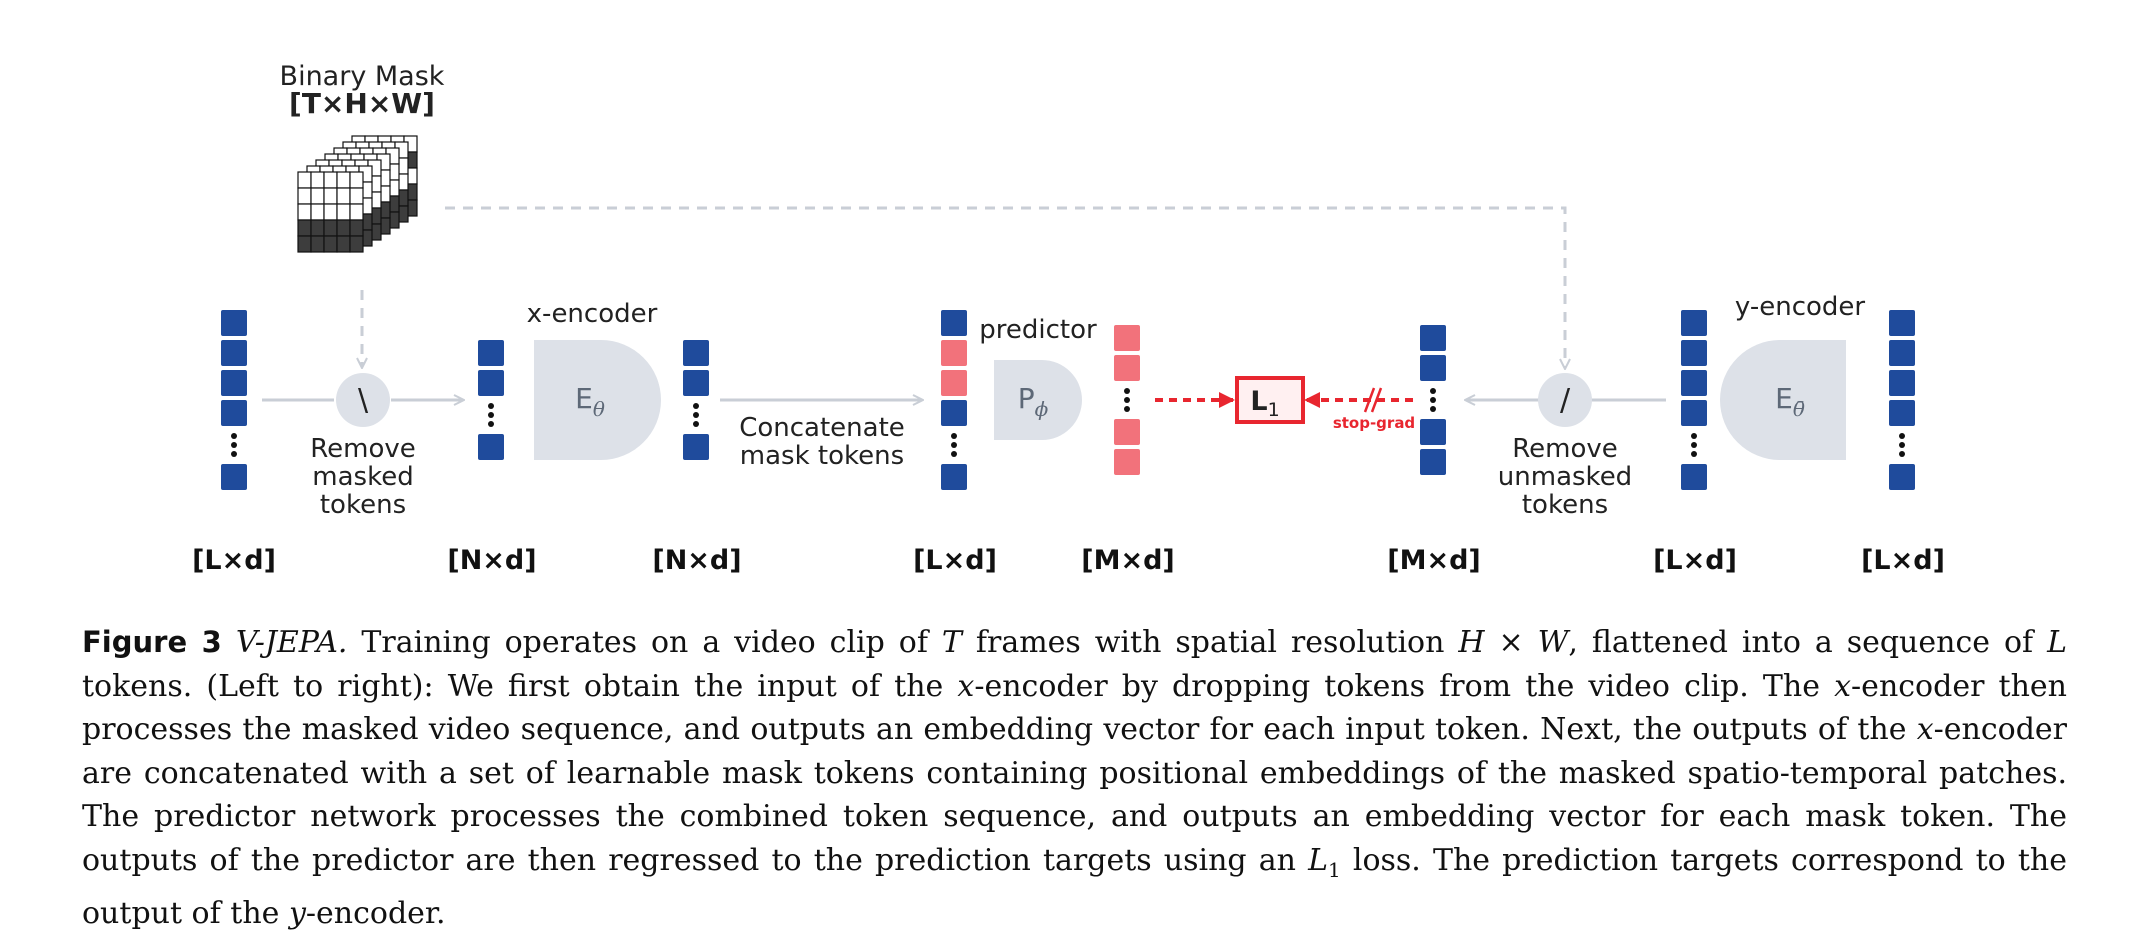 Image resolution: width=2146 pixels, height=948 pixels. What do you see at coordinates (1128, 560) in the screenshot?
I see `dim-label-pred-out: [M×d]` at bounding box center [1128, 560].